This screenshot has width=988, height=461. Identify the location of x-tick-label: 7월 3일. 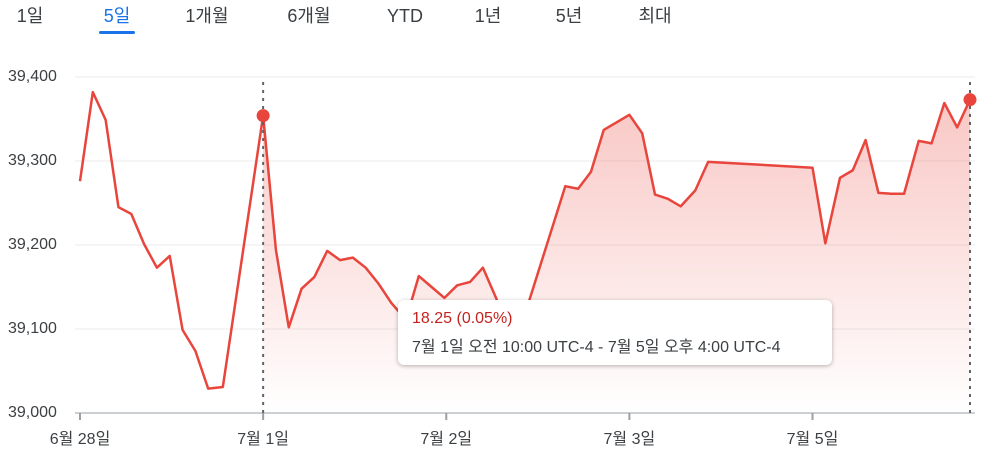
(630, 439).